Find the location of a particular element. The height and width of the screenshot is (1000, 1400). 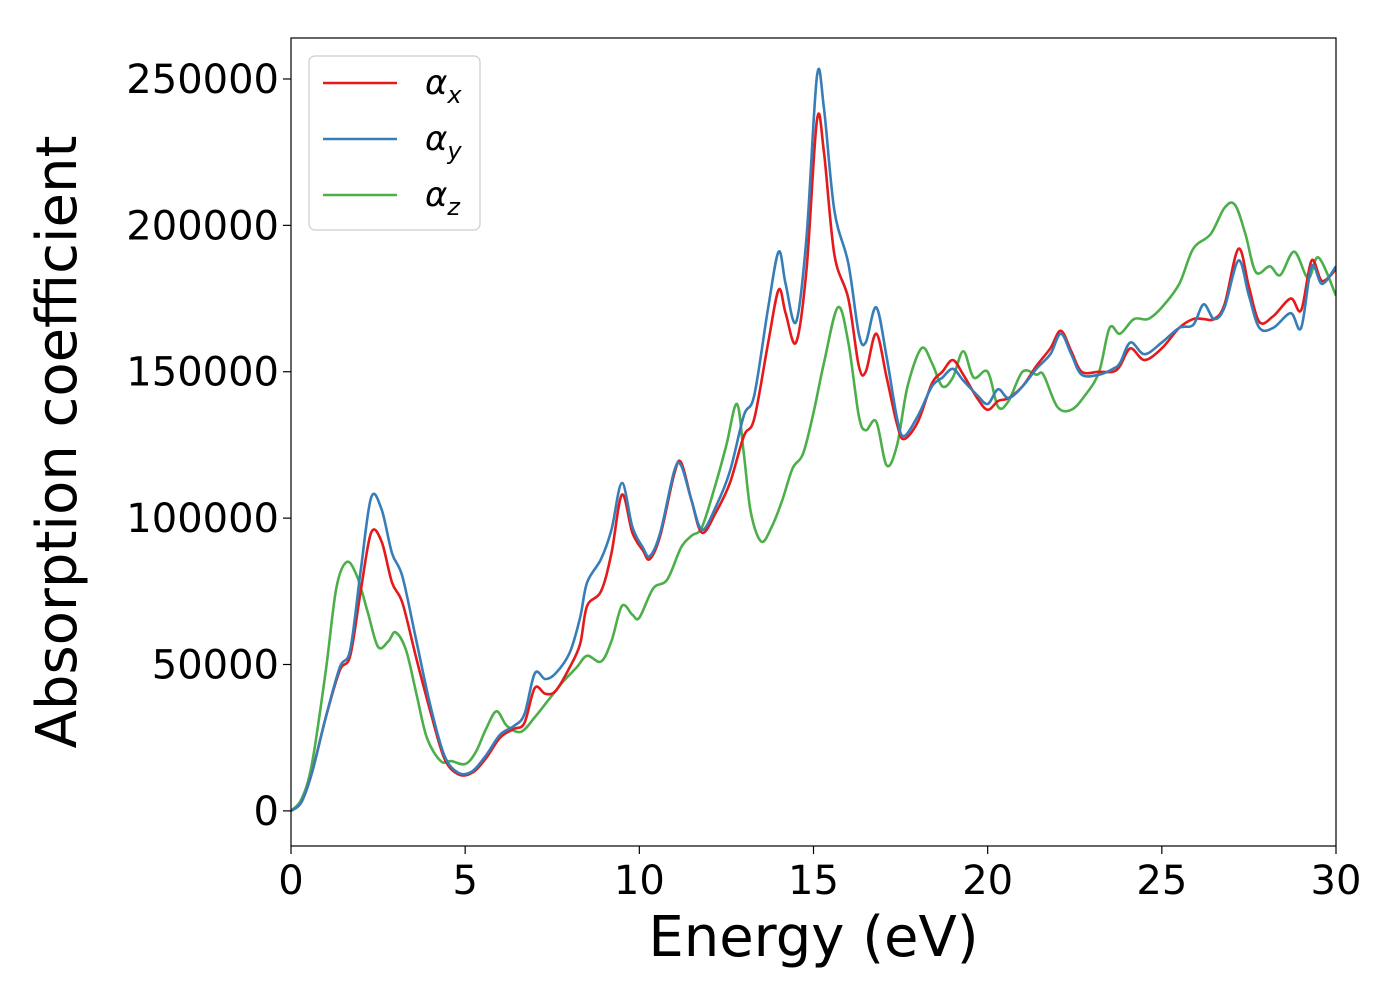

y-axis-label: Absorption coefficient is located at coordinates (57, 442).